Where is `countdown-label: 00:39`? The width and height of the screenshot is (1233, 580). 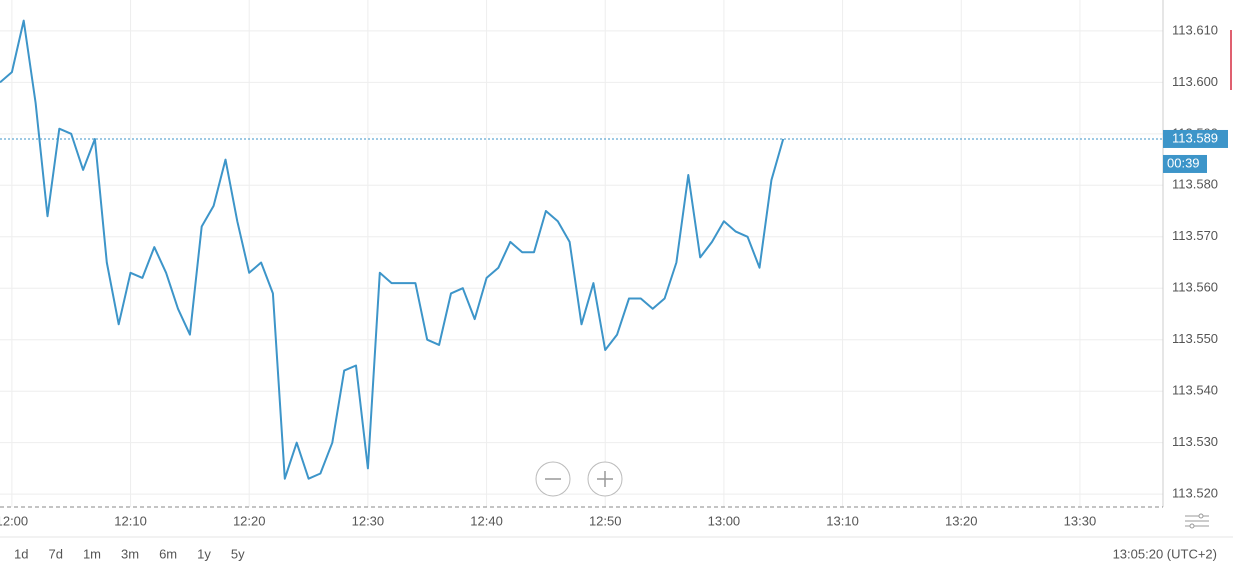
countdown-label: 00:39 is located at coordinates (1183, 162).